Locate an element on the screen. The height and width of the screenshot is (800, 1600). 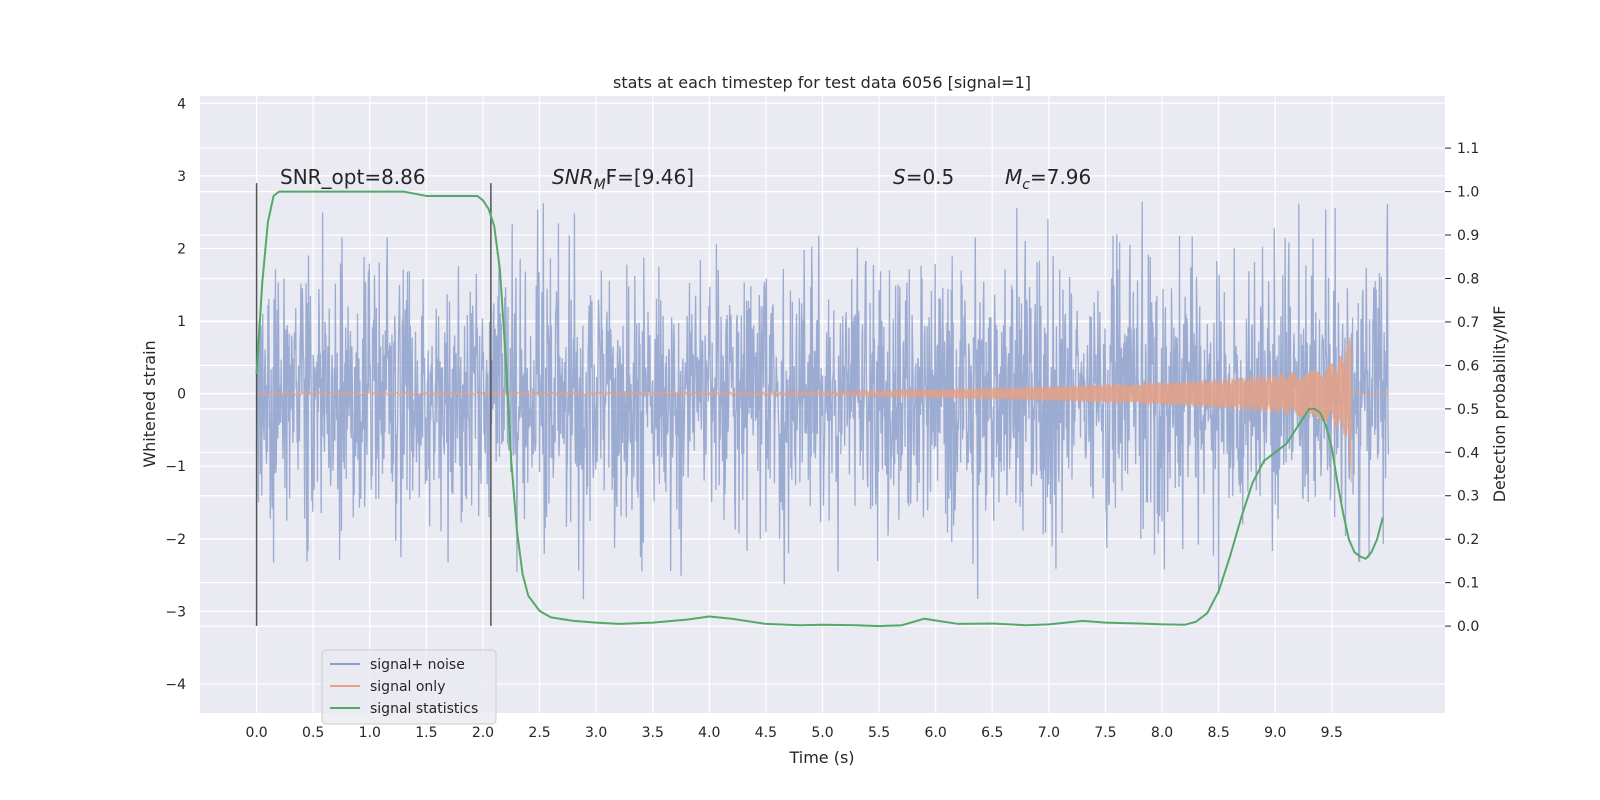
x-tick-label: 3.5 is located at coordinates (653, 733).